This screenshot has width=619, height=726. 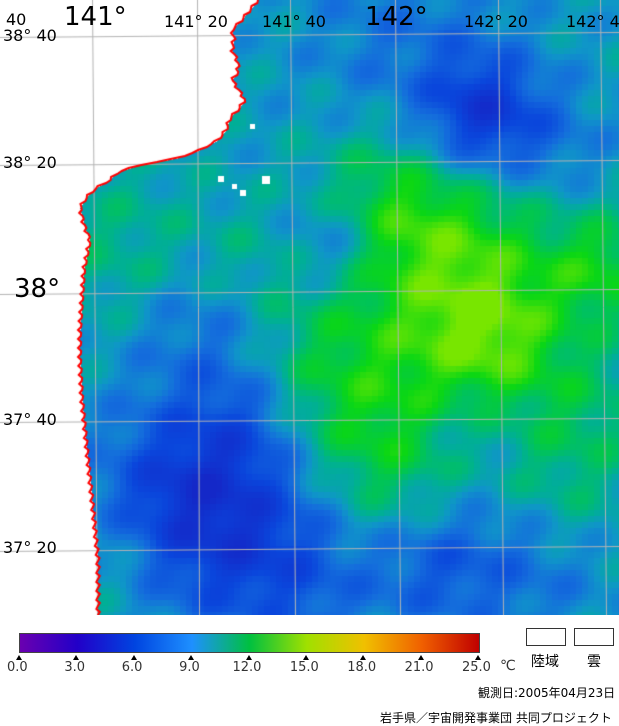 I want to click on colorbar-tick-label: 9.0, so click(x=189, y=667).